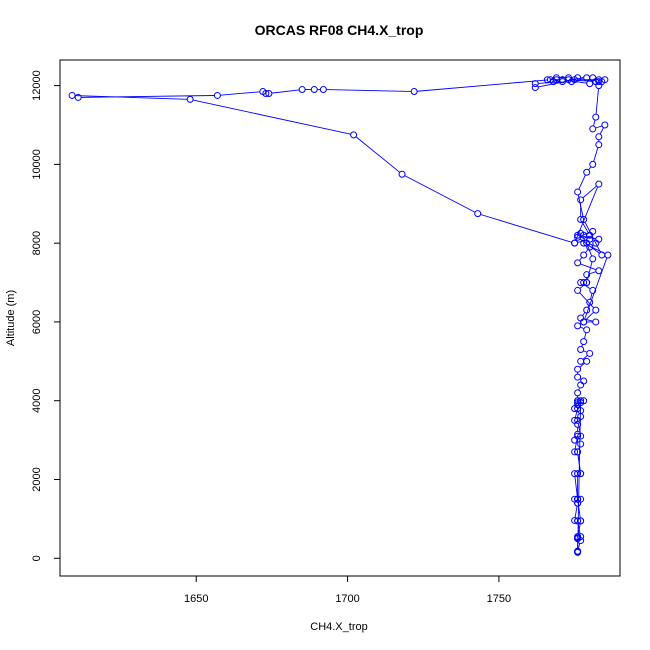  What do you see at coordinates (11, 318) in the screenshot?
I see `y-axis-label: Altitude (m)` at bounding box center [11, 318].